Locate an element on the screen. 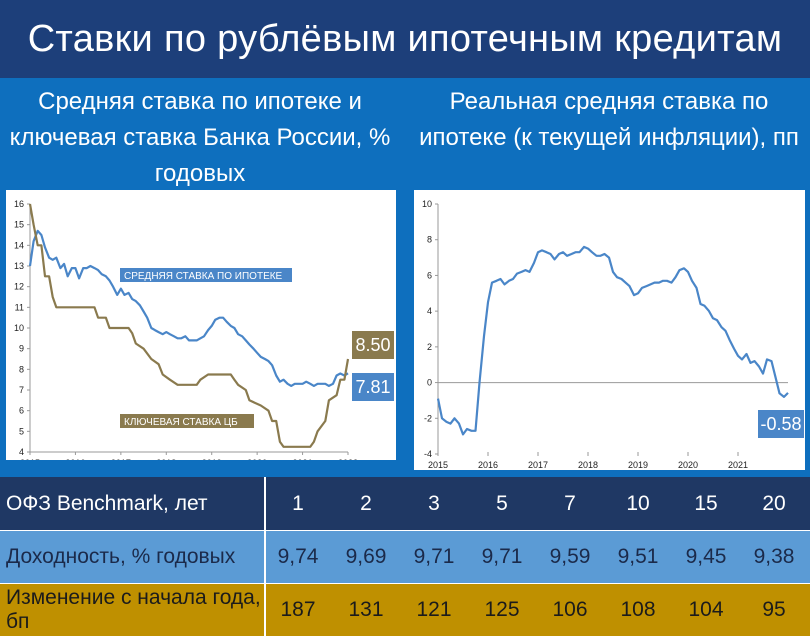  mortgage-series-tag is located at coordinates (206, 275).